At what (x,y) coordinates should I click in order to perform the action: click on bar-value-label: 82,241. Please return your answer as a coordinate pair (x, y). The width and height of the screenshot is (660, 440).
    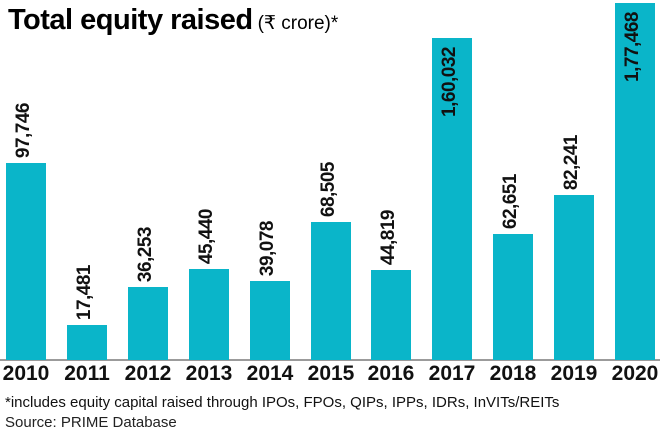
    Looking at the image, I should click on (571, 162).